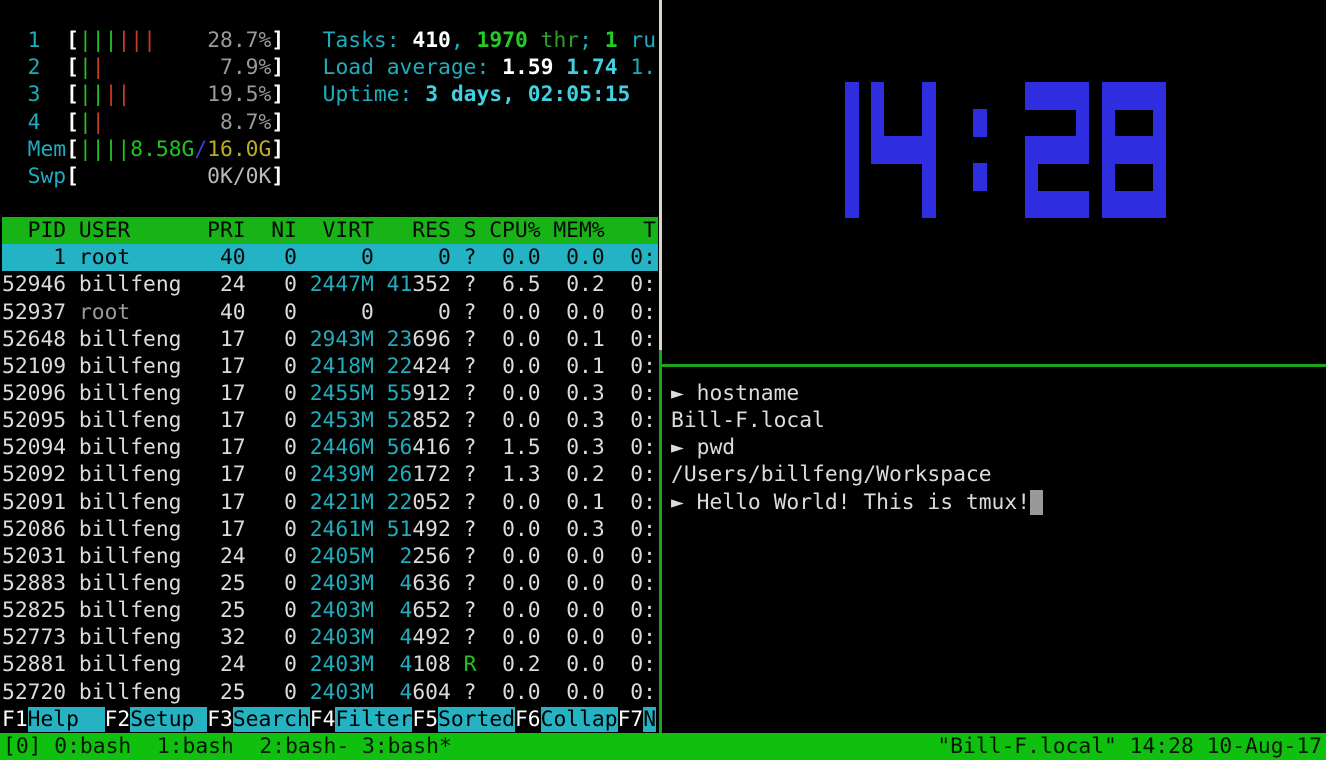 The width and height of the screenshot is (1326, 760). What do you see at coordinates (246, 122) in the screenshot?
I see `text-run: 8.7%` at bounding box center [246, 122].